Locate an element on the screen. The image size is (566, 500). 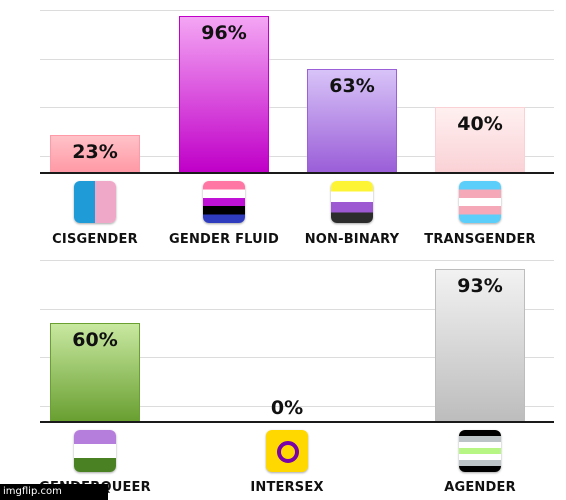
data-label: 60% is located at coordinates (95, 340).